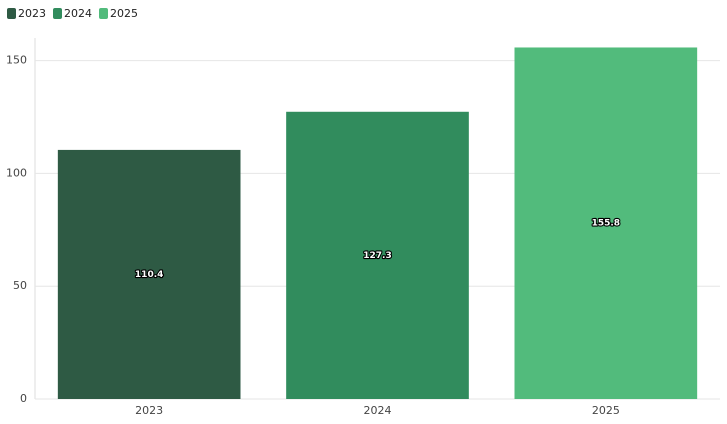 Image resolution: width=727 pixels, height=424 pixels. I want to click on x-tick-label: 2025, so click(606, 410).